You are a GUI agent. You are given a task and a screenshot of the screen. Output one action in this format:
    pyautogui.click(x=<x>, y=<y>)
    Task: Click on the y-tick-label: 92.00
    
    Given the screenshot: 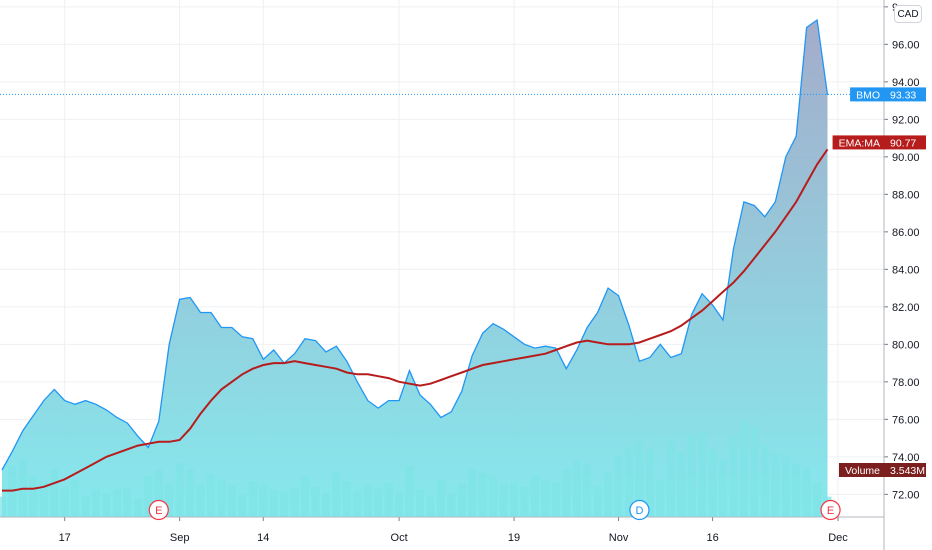 What is the action you would take?
    pyautogui.click(x=906, y=120)
    